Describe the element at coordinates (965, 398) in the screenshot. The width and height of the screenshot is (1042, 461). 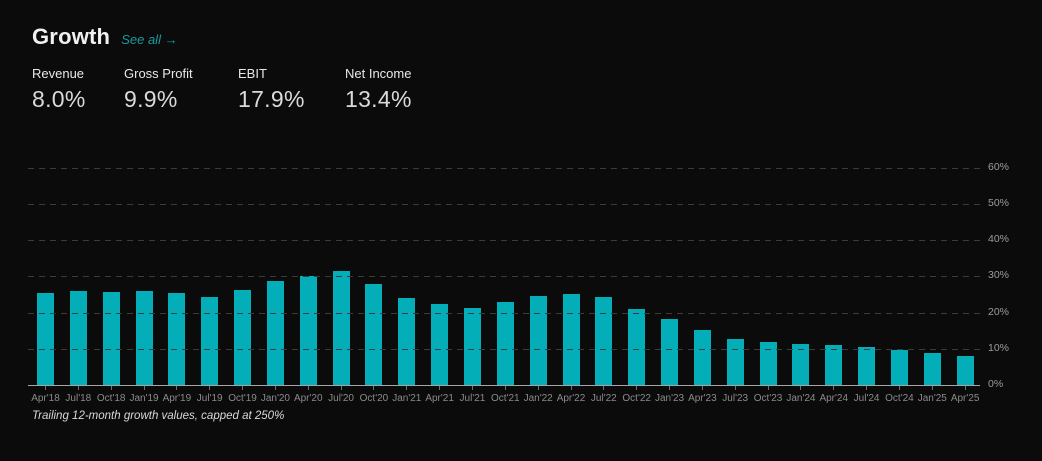
I see `x-axis-tick-label: Apr'25` at that location.